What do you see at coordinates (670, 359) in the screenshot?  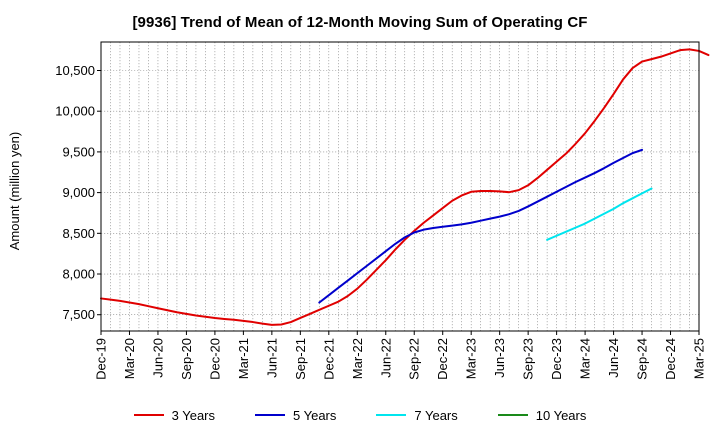 I see `x-tick-label: Dec-24` at bounding box center [670, 359].